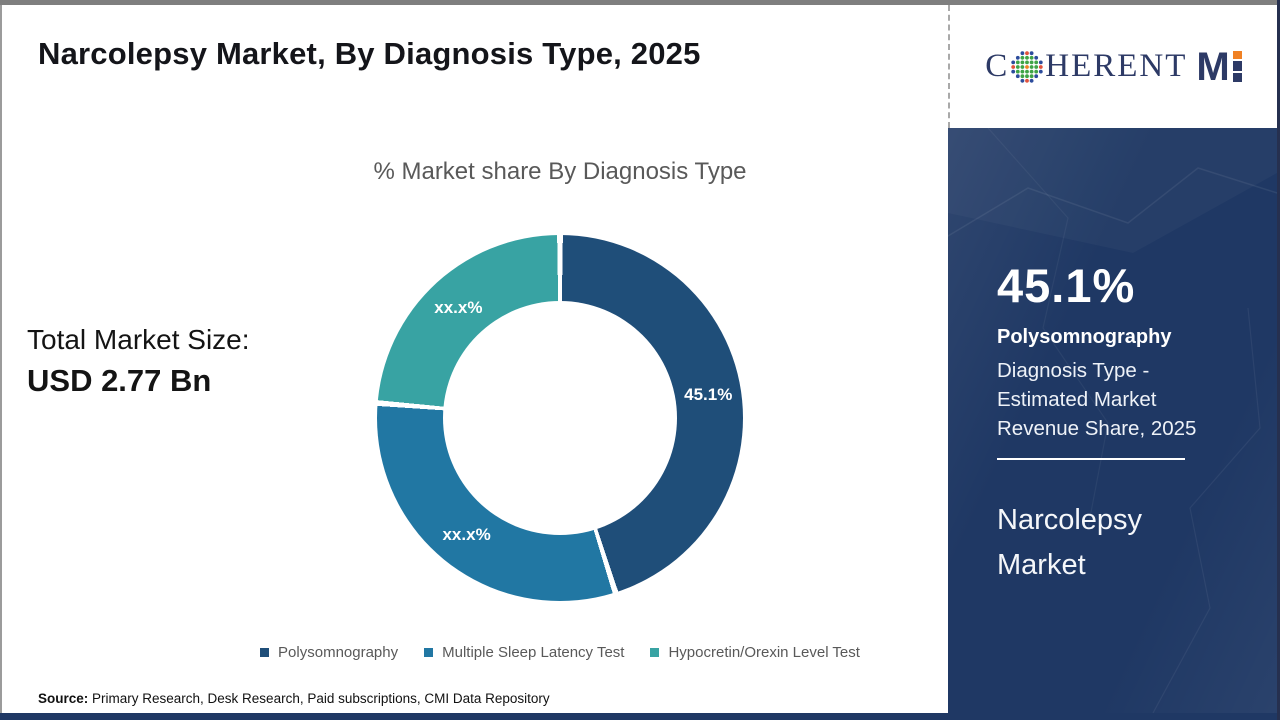 The height and width of the screenshot is (720, 1280). I want to click on panel-share-segment: Polysomnography, so click(1084, 337).